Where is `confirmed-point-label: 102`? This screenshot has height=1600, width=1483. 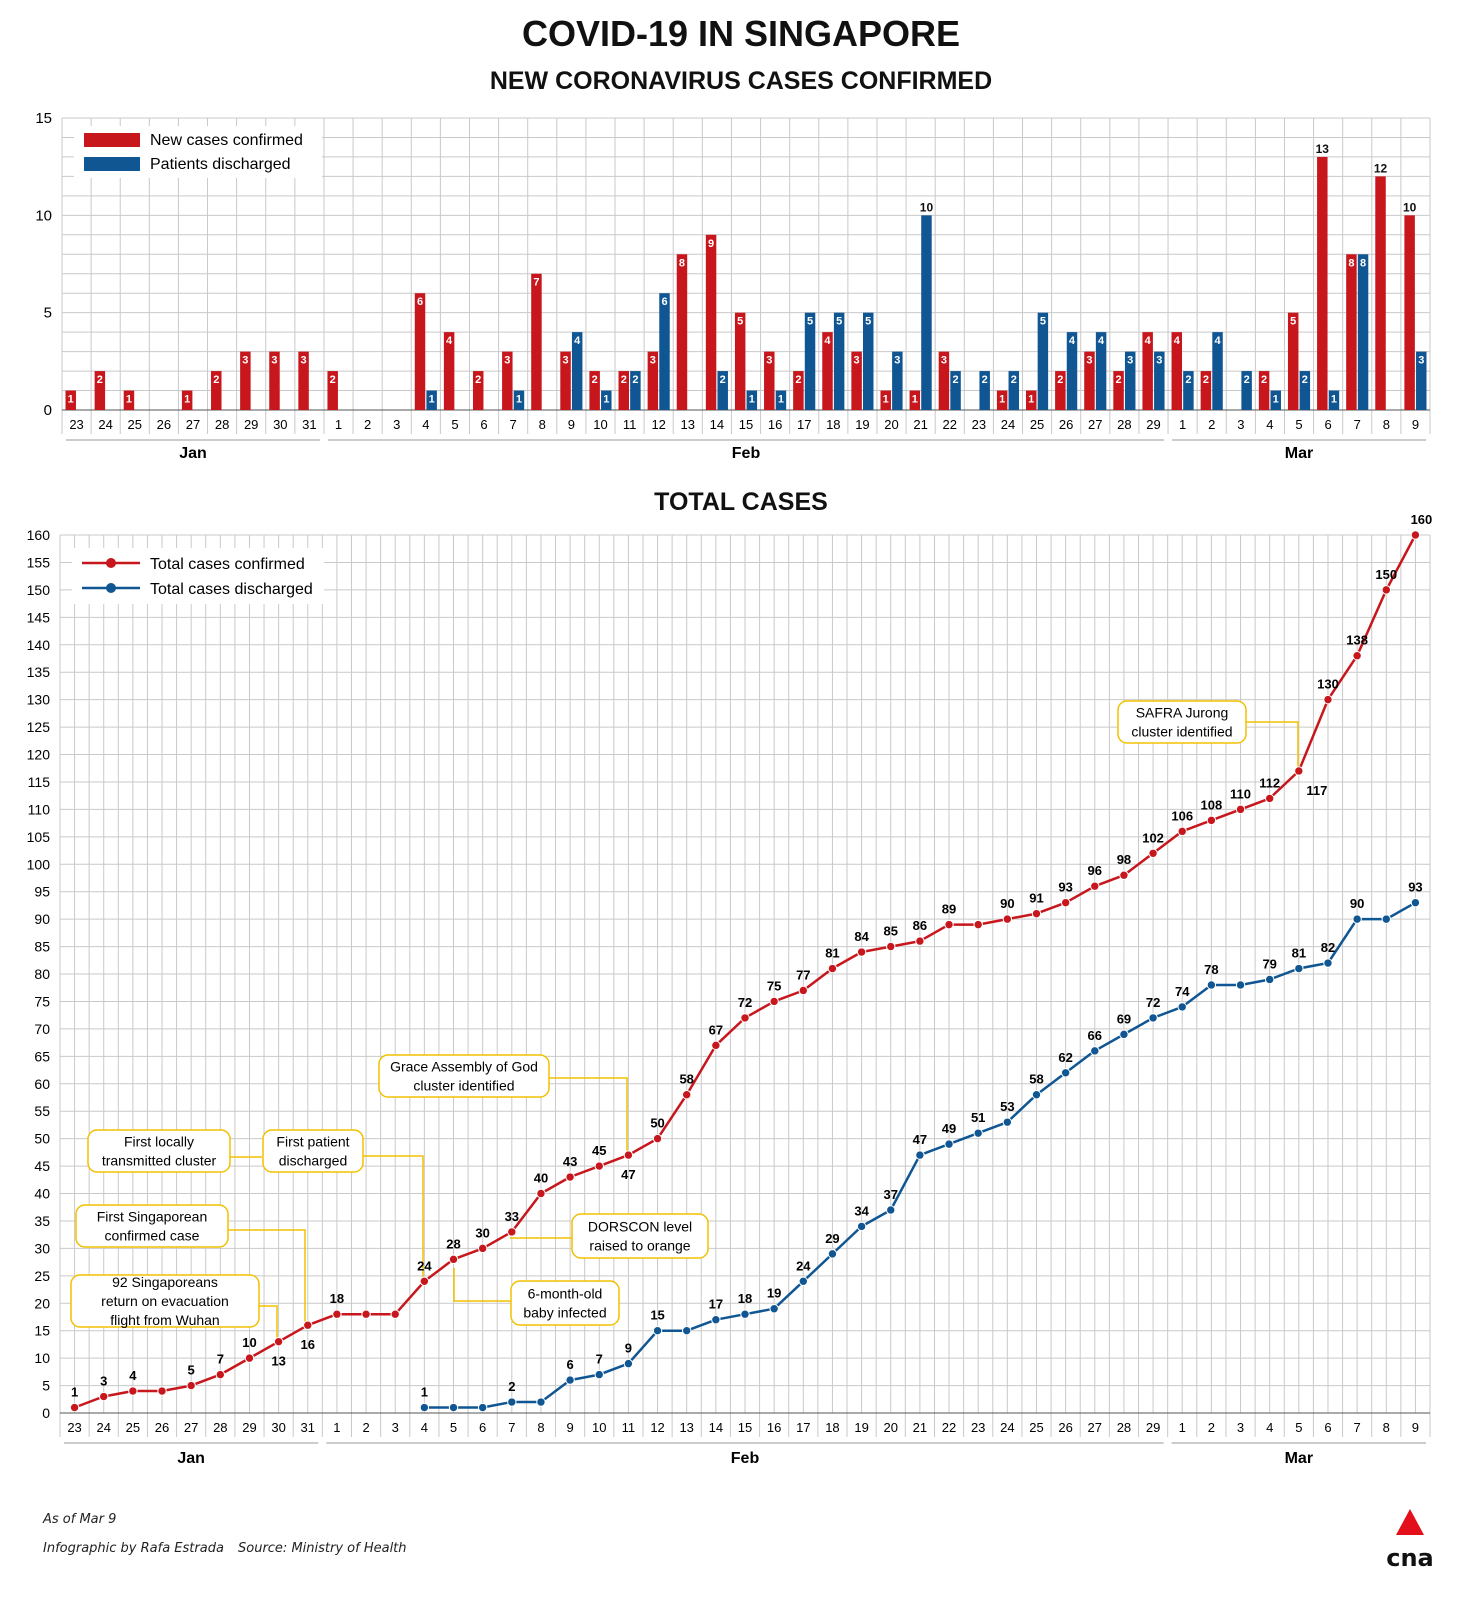 confirmed-point-label: 102 is located at coordinates (1153, 837).